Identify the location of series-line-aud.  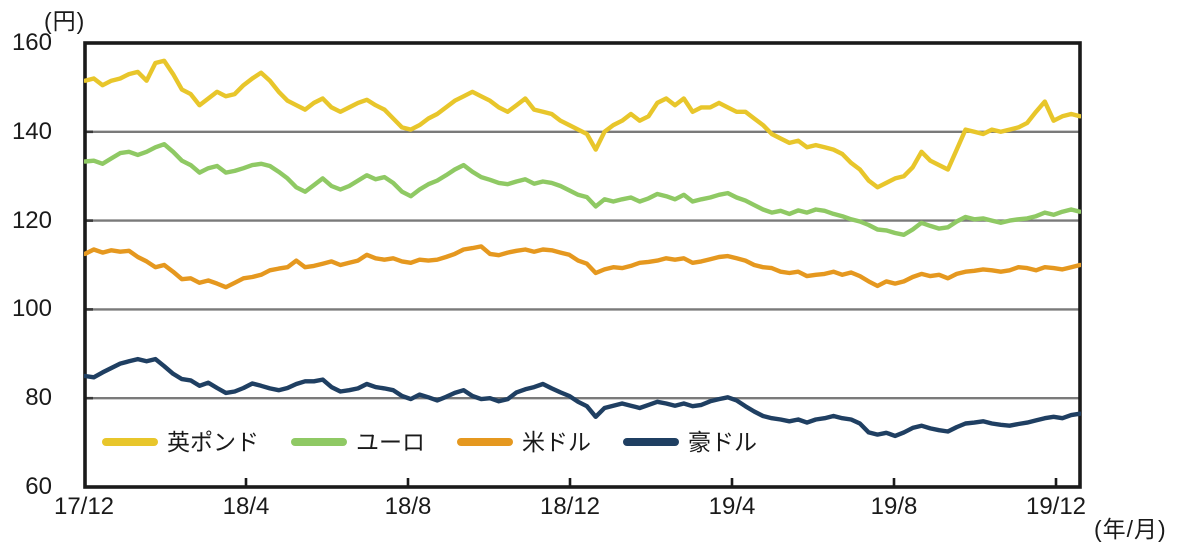
(582, 397).